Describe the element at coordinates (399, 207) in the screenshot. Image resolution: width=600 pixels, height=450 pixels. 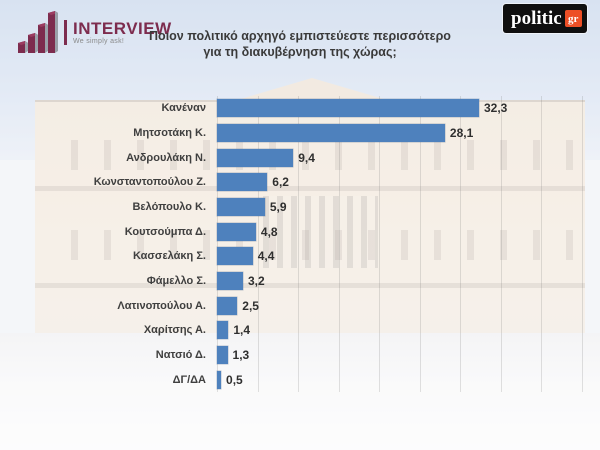
I see `bar-track: 5,9` at that location.